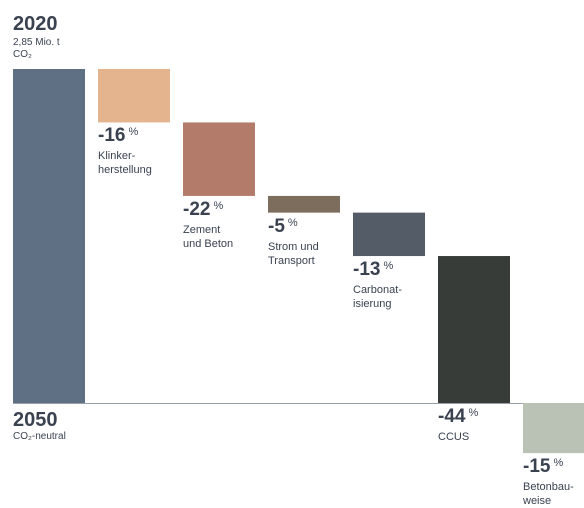 This screenshot has height=508, width=584. I want to click on step-percent-value: -15, so click(536, 466).